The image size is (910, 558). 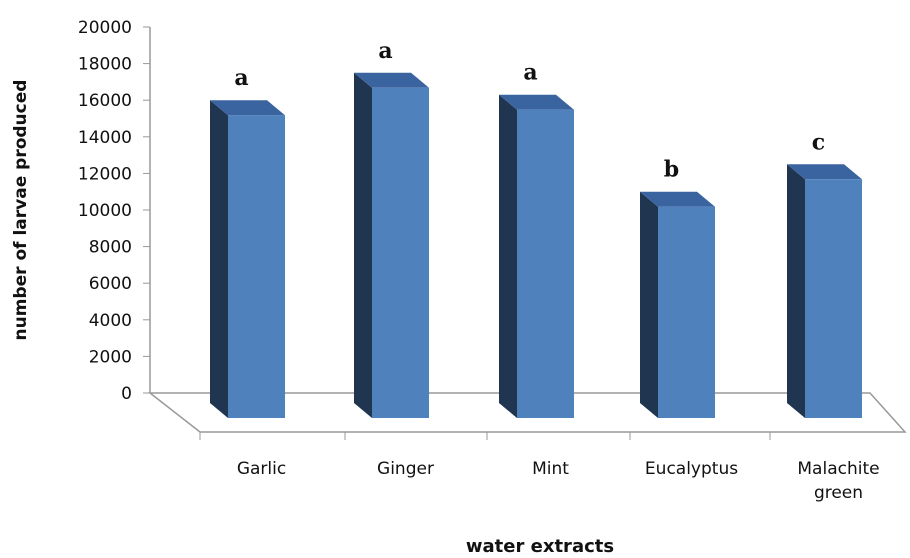 What do you see at coordinates (838, 481) in the screenshot?
I see `x-tick-label: Malachite green` at bounding box center [838, 481].